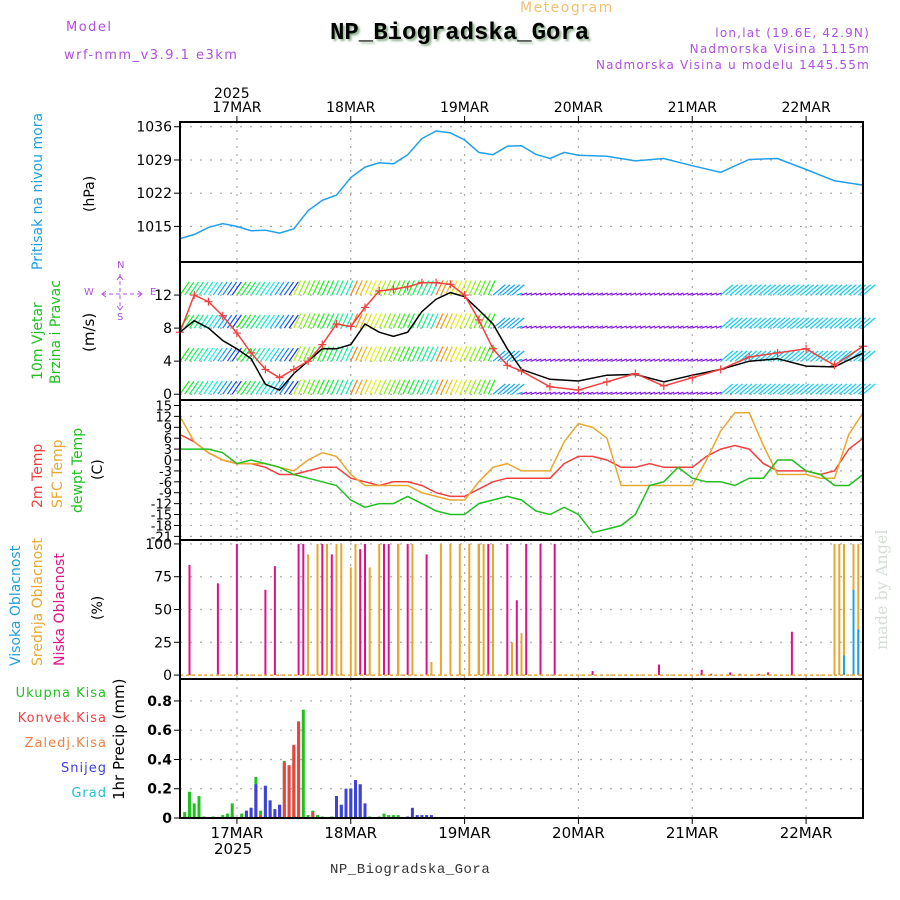 Image resolution: width=900 pixels, height=900 pixels. What do you see at coordinates (163, 578) in the screenshot?
I see `y-tick-label: 75` at bounding box center [163, 578].